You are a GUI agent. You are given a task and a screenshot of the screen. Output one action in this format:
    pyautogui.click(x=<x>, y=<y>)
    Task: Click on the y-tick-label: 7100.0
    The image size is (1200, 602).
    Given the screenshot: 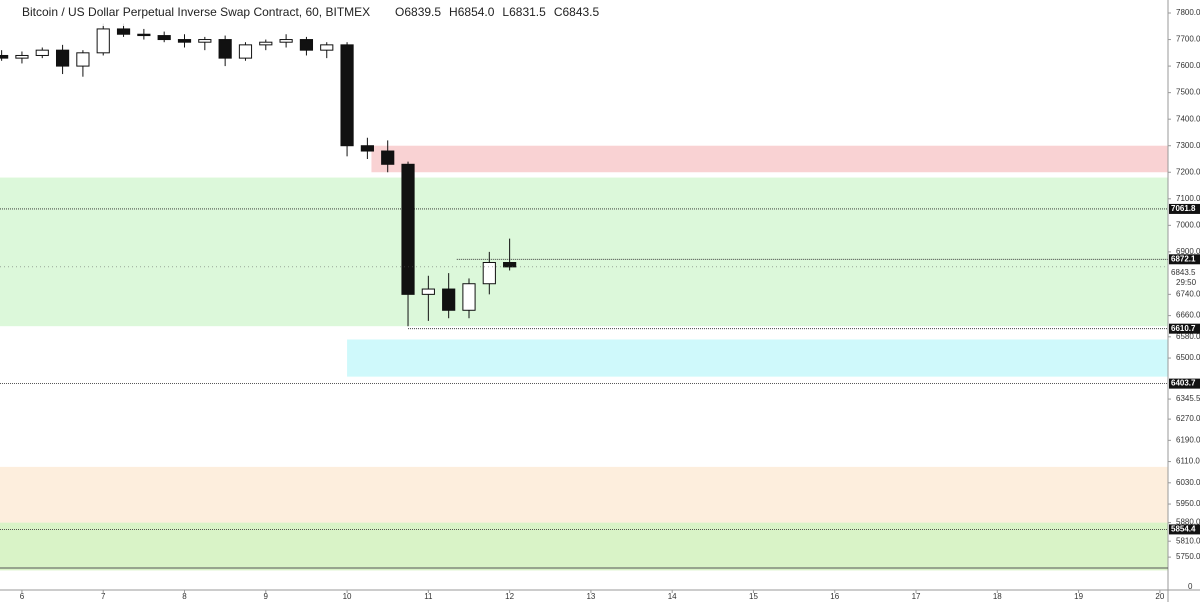 What is the action you would take?
    pyautogui.click(x=1188, y=198)
    